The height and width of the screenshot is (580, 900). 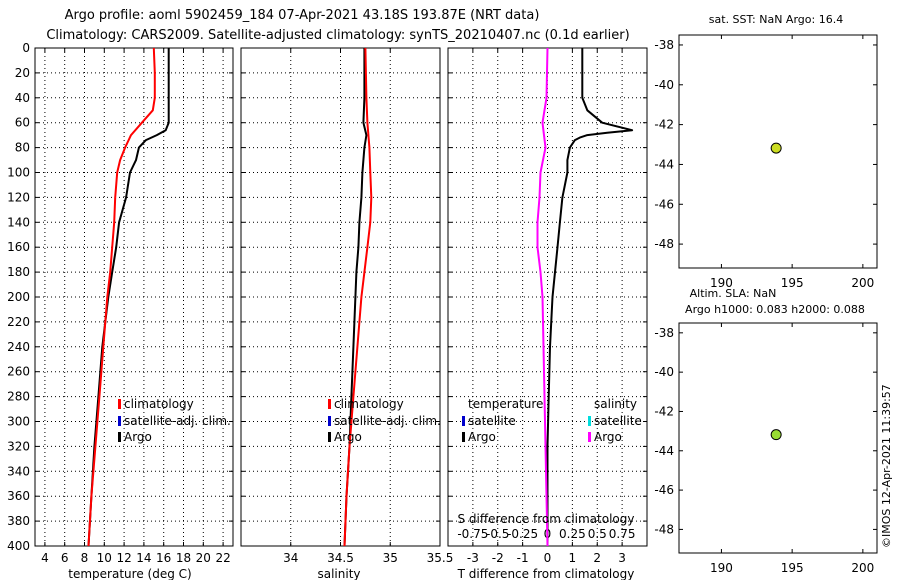 What do you see at coordinates (590, 297) in the screenshot?
I see `series-line-t-difference-argo-` at bounding box center [590, 297].